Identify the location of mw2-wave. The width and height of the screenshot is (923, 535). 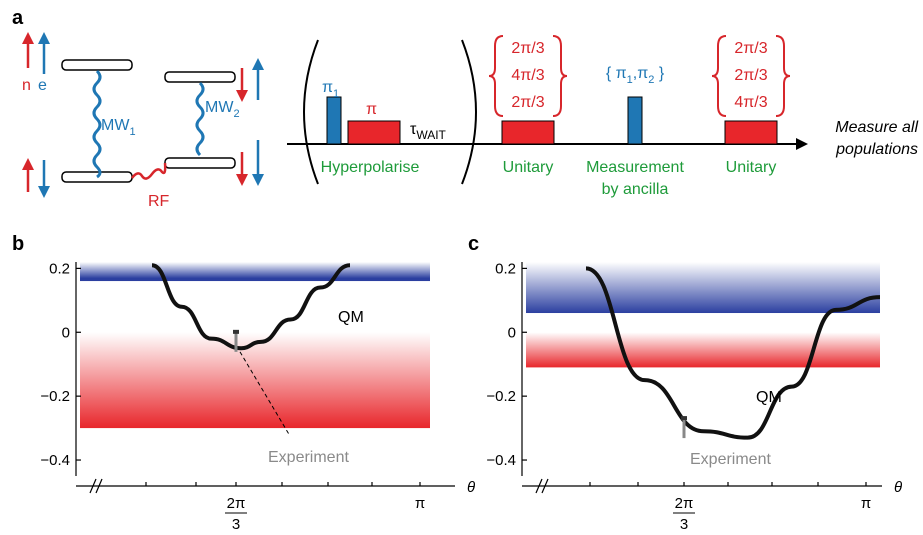
(200, 119).